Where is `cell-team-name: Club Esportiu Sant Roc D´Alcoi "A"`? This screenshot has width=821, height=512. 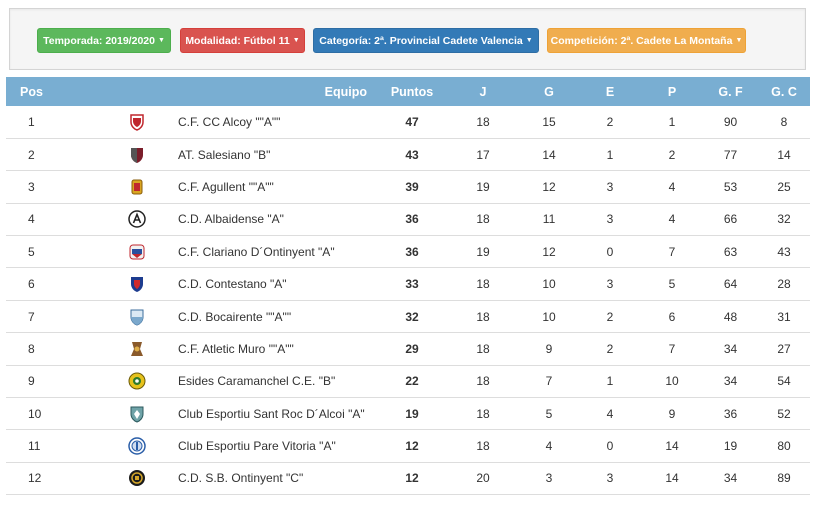 cell-team-name: Club Esportiu Sant Roc D´Alcoi "A" is located at coordinates (271, 413).